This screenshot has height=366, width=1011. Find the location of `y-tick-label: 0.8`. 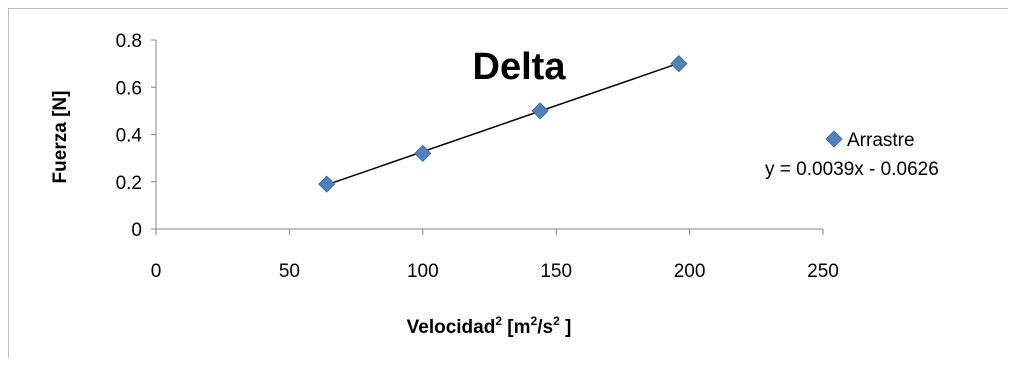

y-tick-label: 0.8 is located at coordinates (129, 41).